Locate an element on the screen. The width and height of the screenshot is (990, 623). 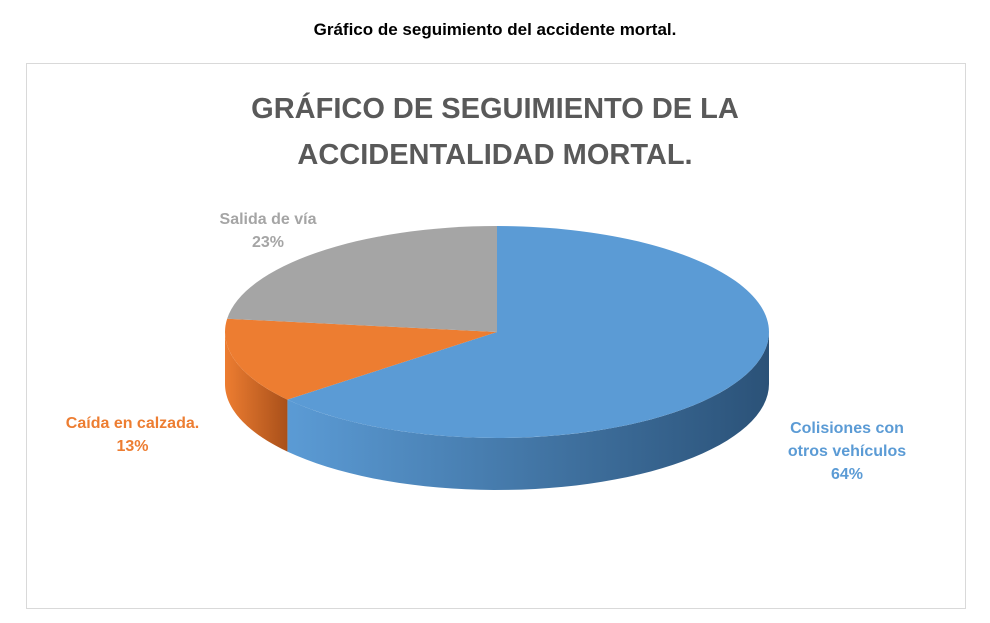
chart-title-line-2: ACCIDENTALIDAD MORTAL. is located at coordinates (495, 155).